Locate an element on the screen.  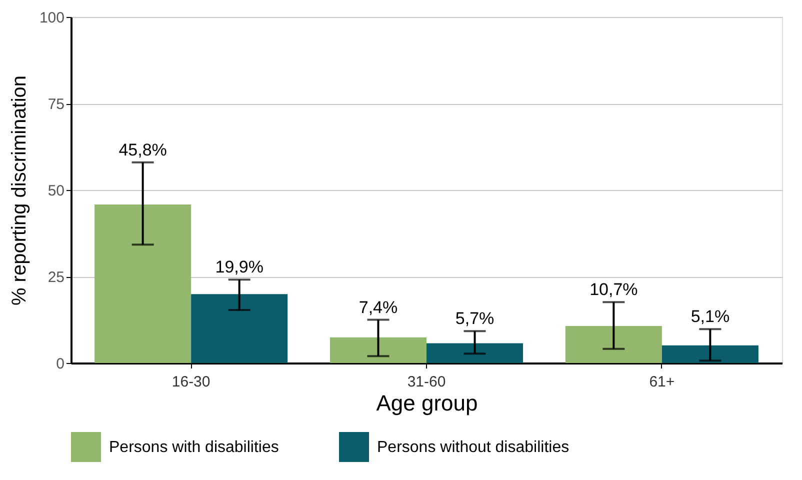
x-tick-label: 16-30 is located at coordinates (191, 382).